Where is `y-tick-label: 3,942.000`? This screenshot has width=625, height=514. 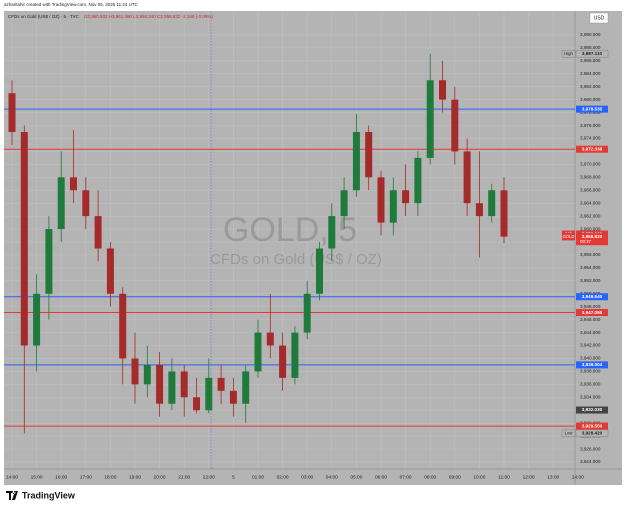
y-tick-label: 3,942.000 is located at coordinates (590, 345).